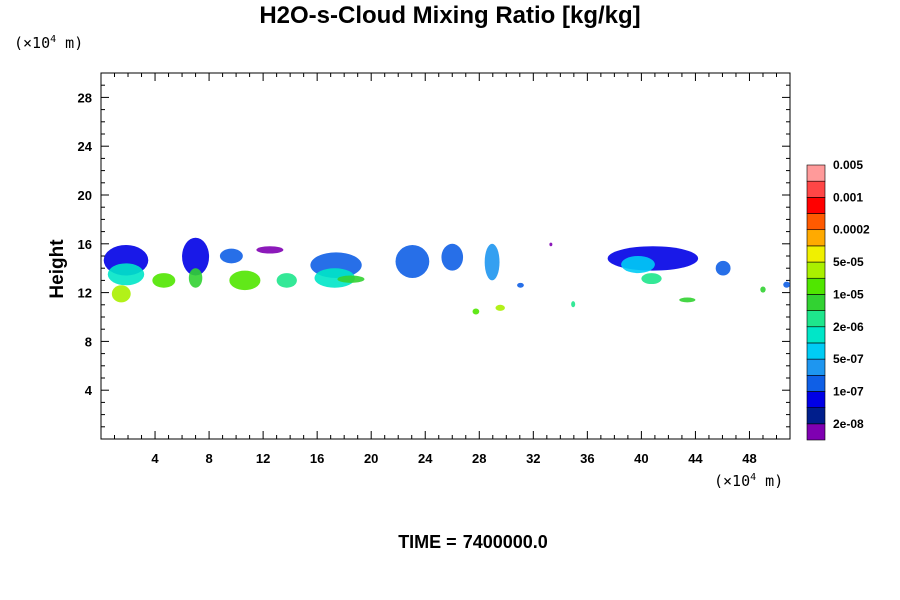  I want to click on time-label: TIME =, so click(427, 542).